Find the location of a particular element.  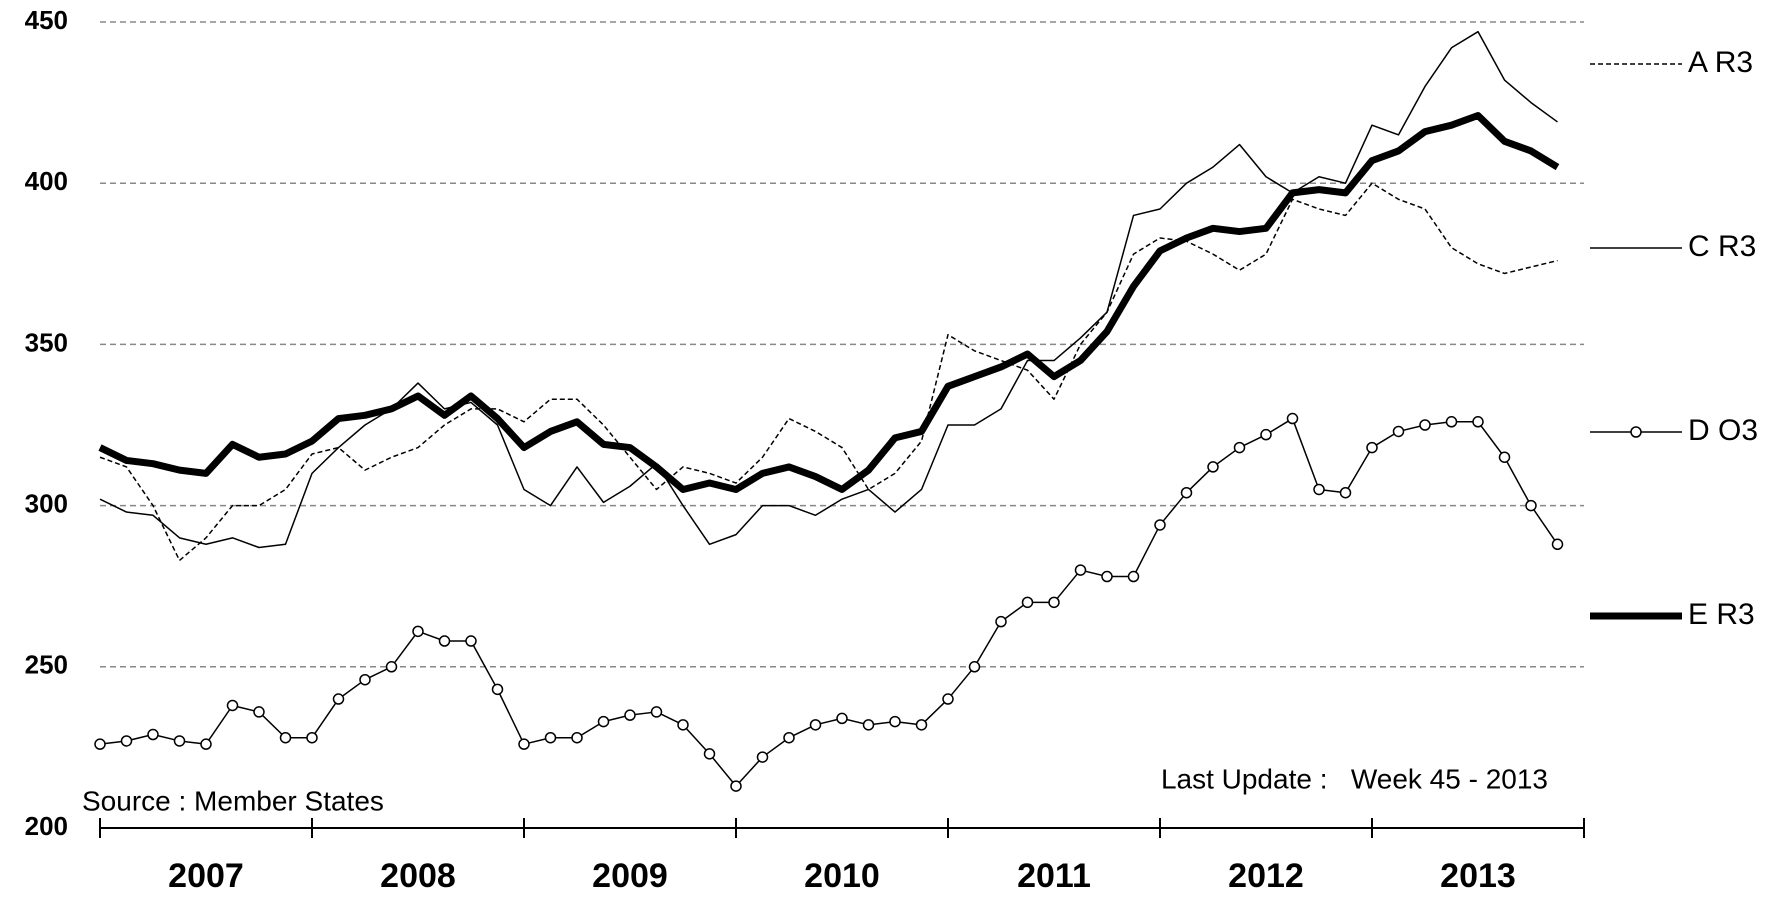

y-tick-label: 300 is located at coordinates (46, 503).